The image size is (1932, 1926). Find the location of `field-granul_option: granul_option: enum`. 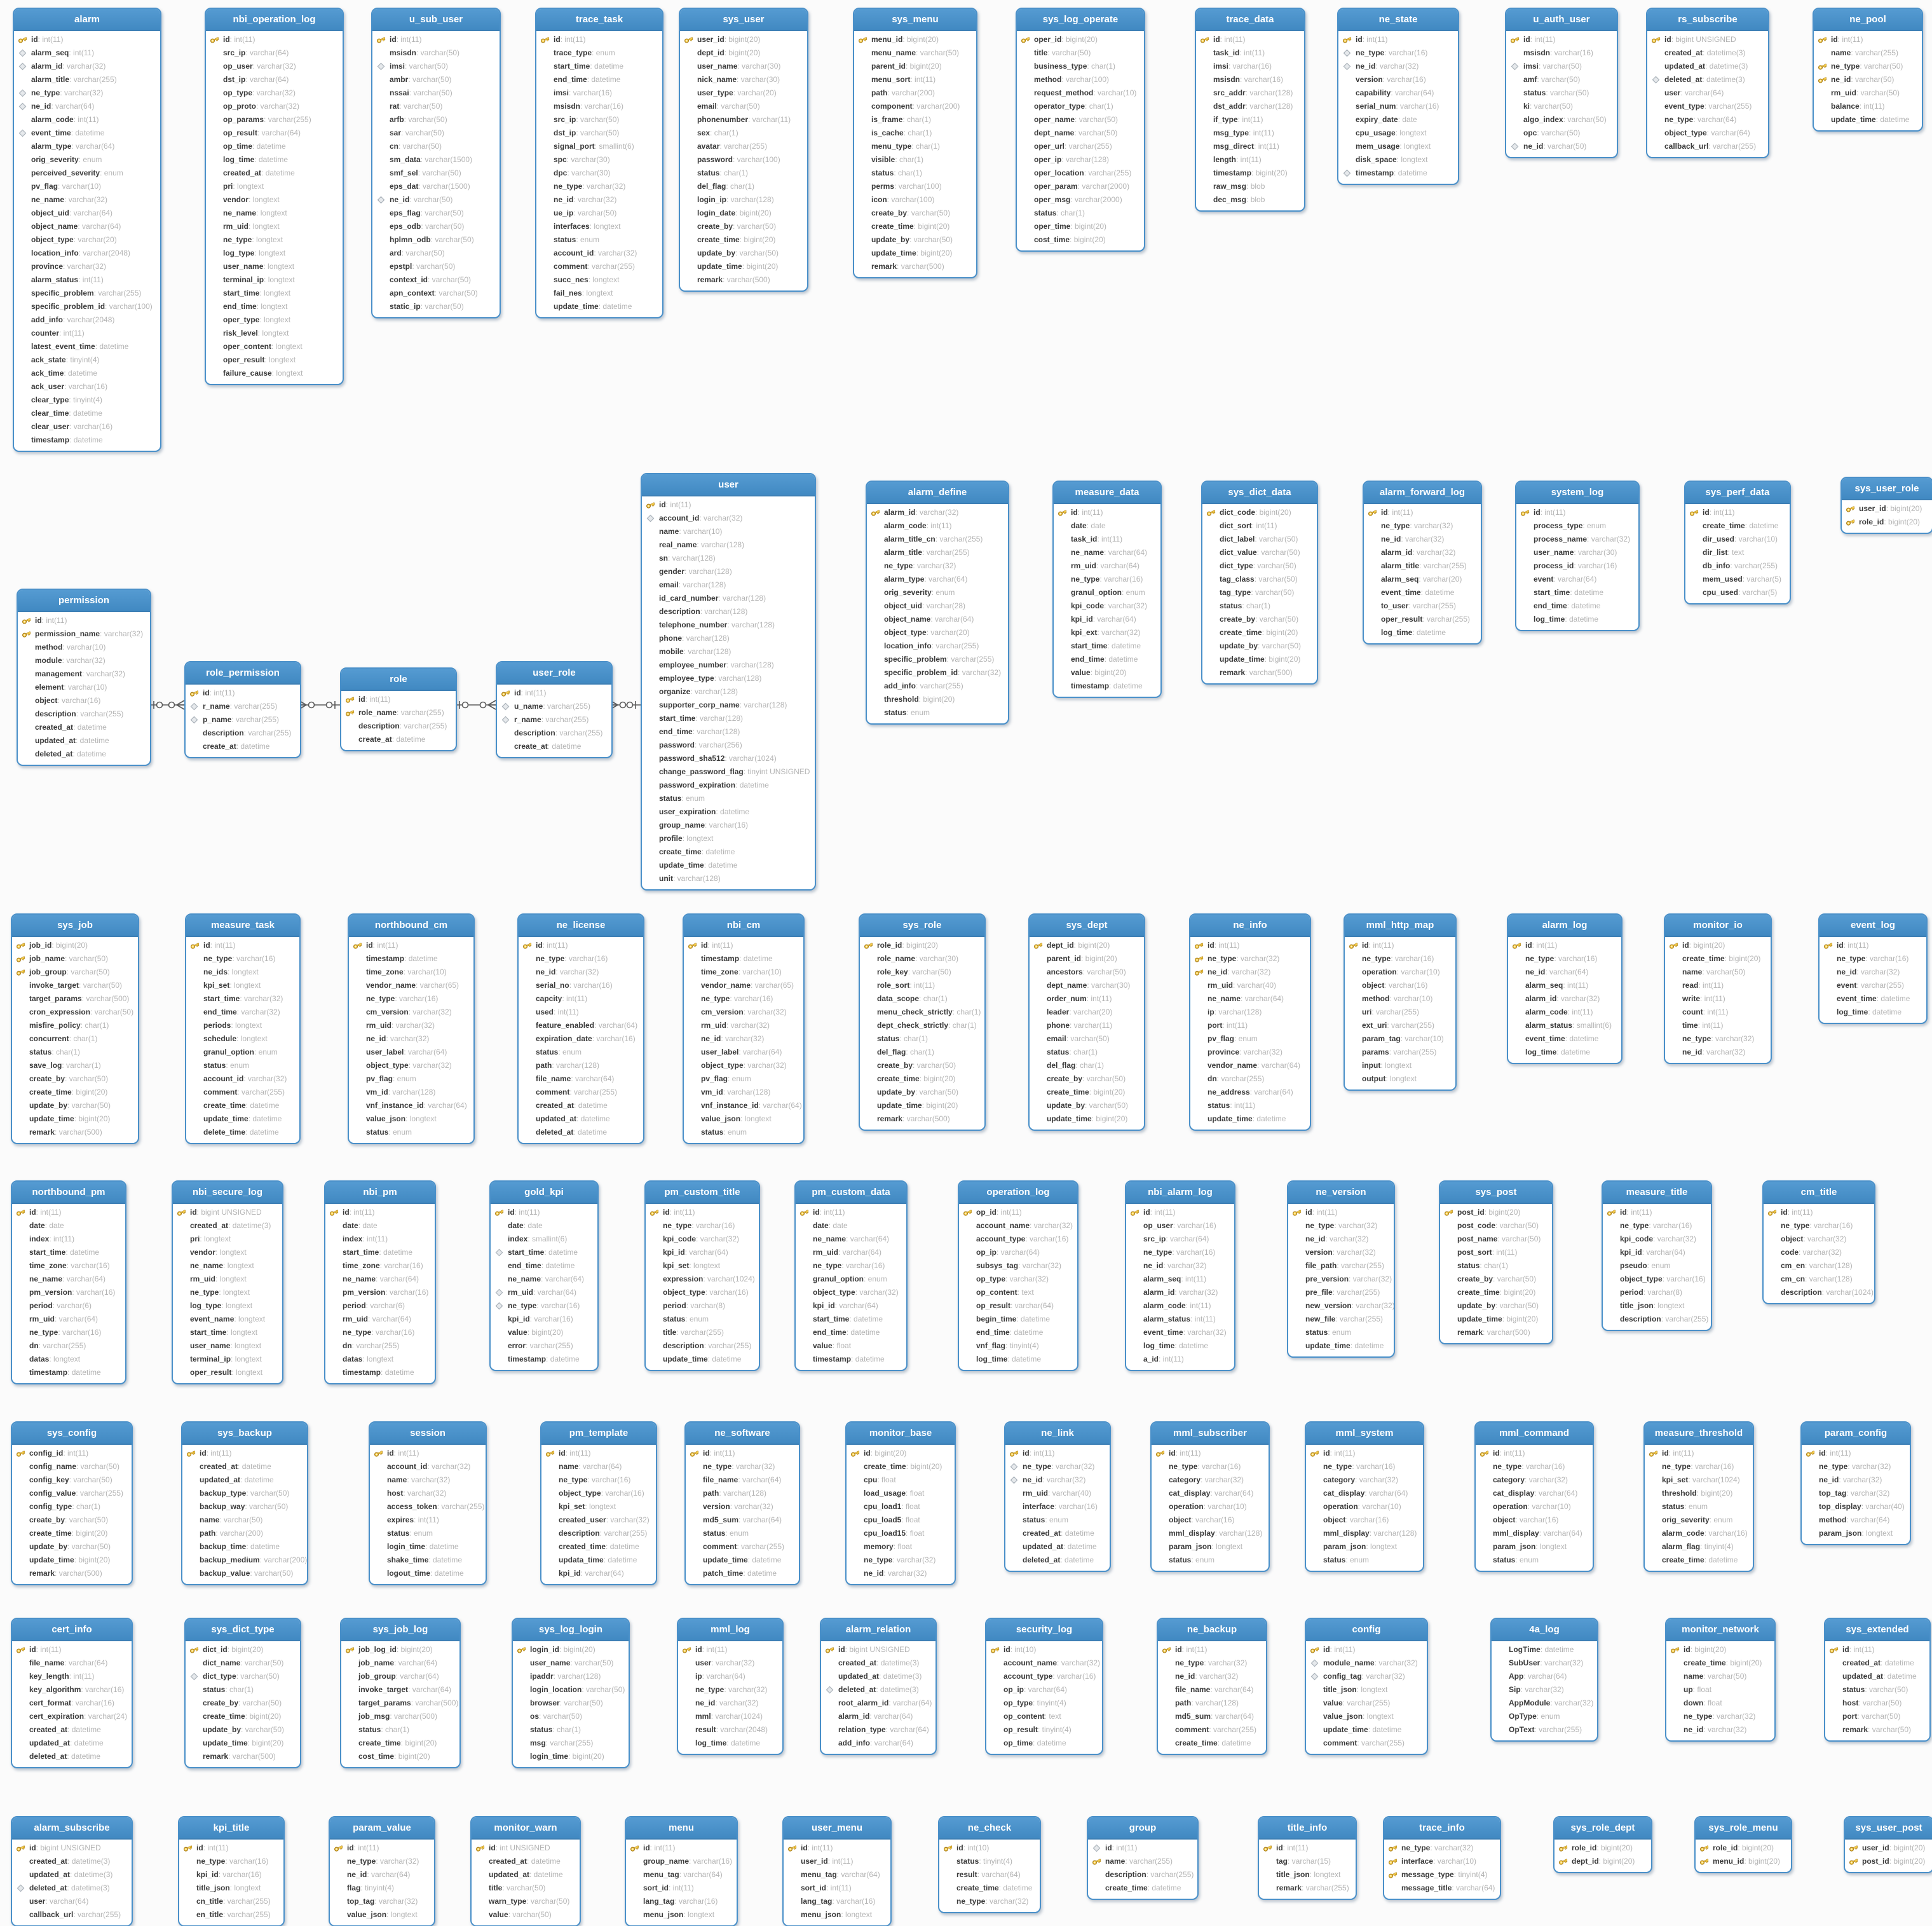

field-granul_option: granul_option: enum is located at coordinates (851, 1279).